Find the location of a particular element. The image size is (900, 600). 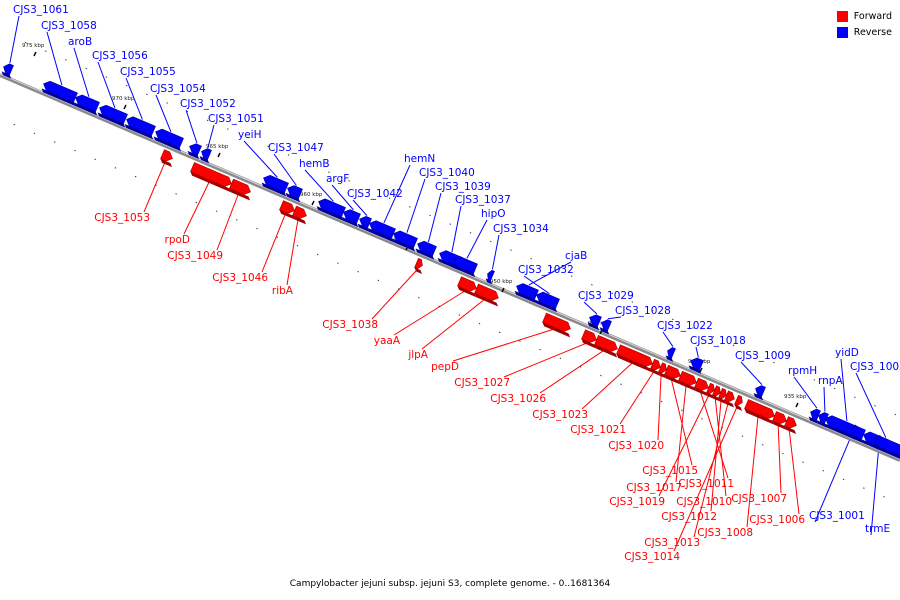

gene-label: CJS3_1001 is located at coordinates (837, 516).